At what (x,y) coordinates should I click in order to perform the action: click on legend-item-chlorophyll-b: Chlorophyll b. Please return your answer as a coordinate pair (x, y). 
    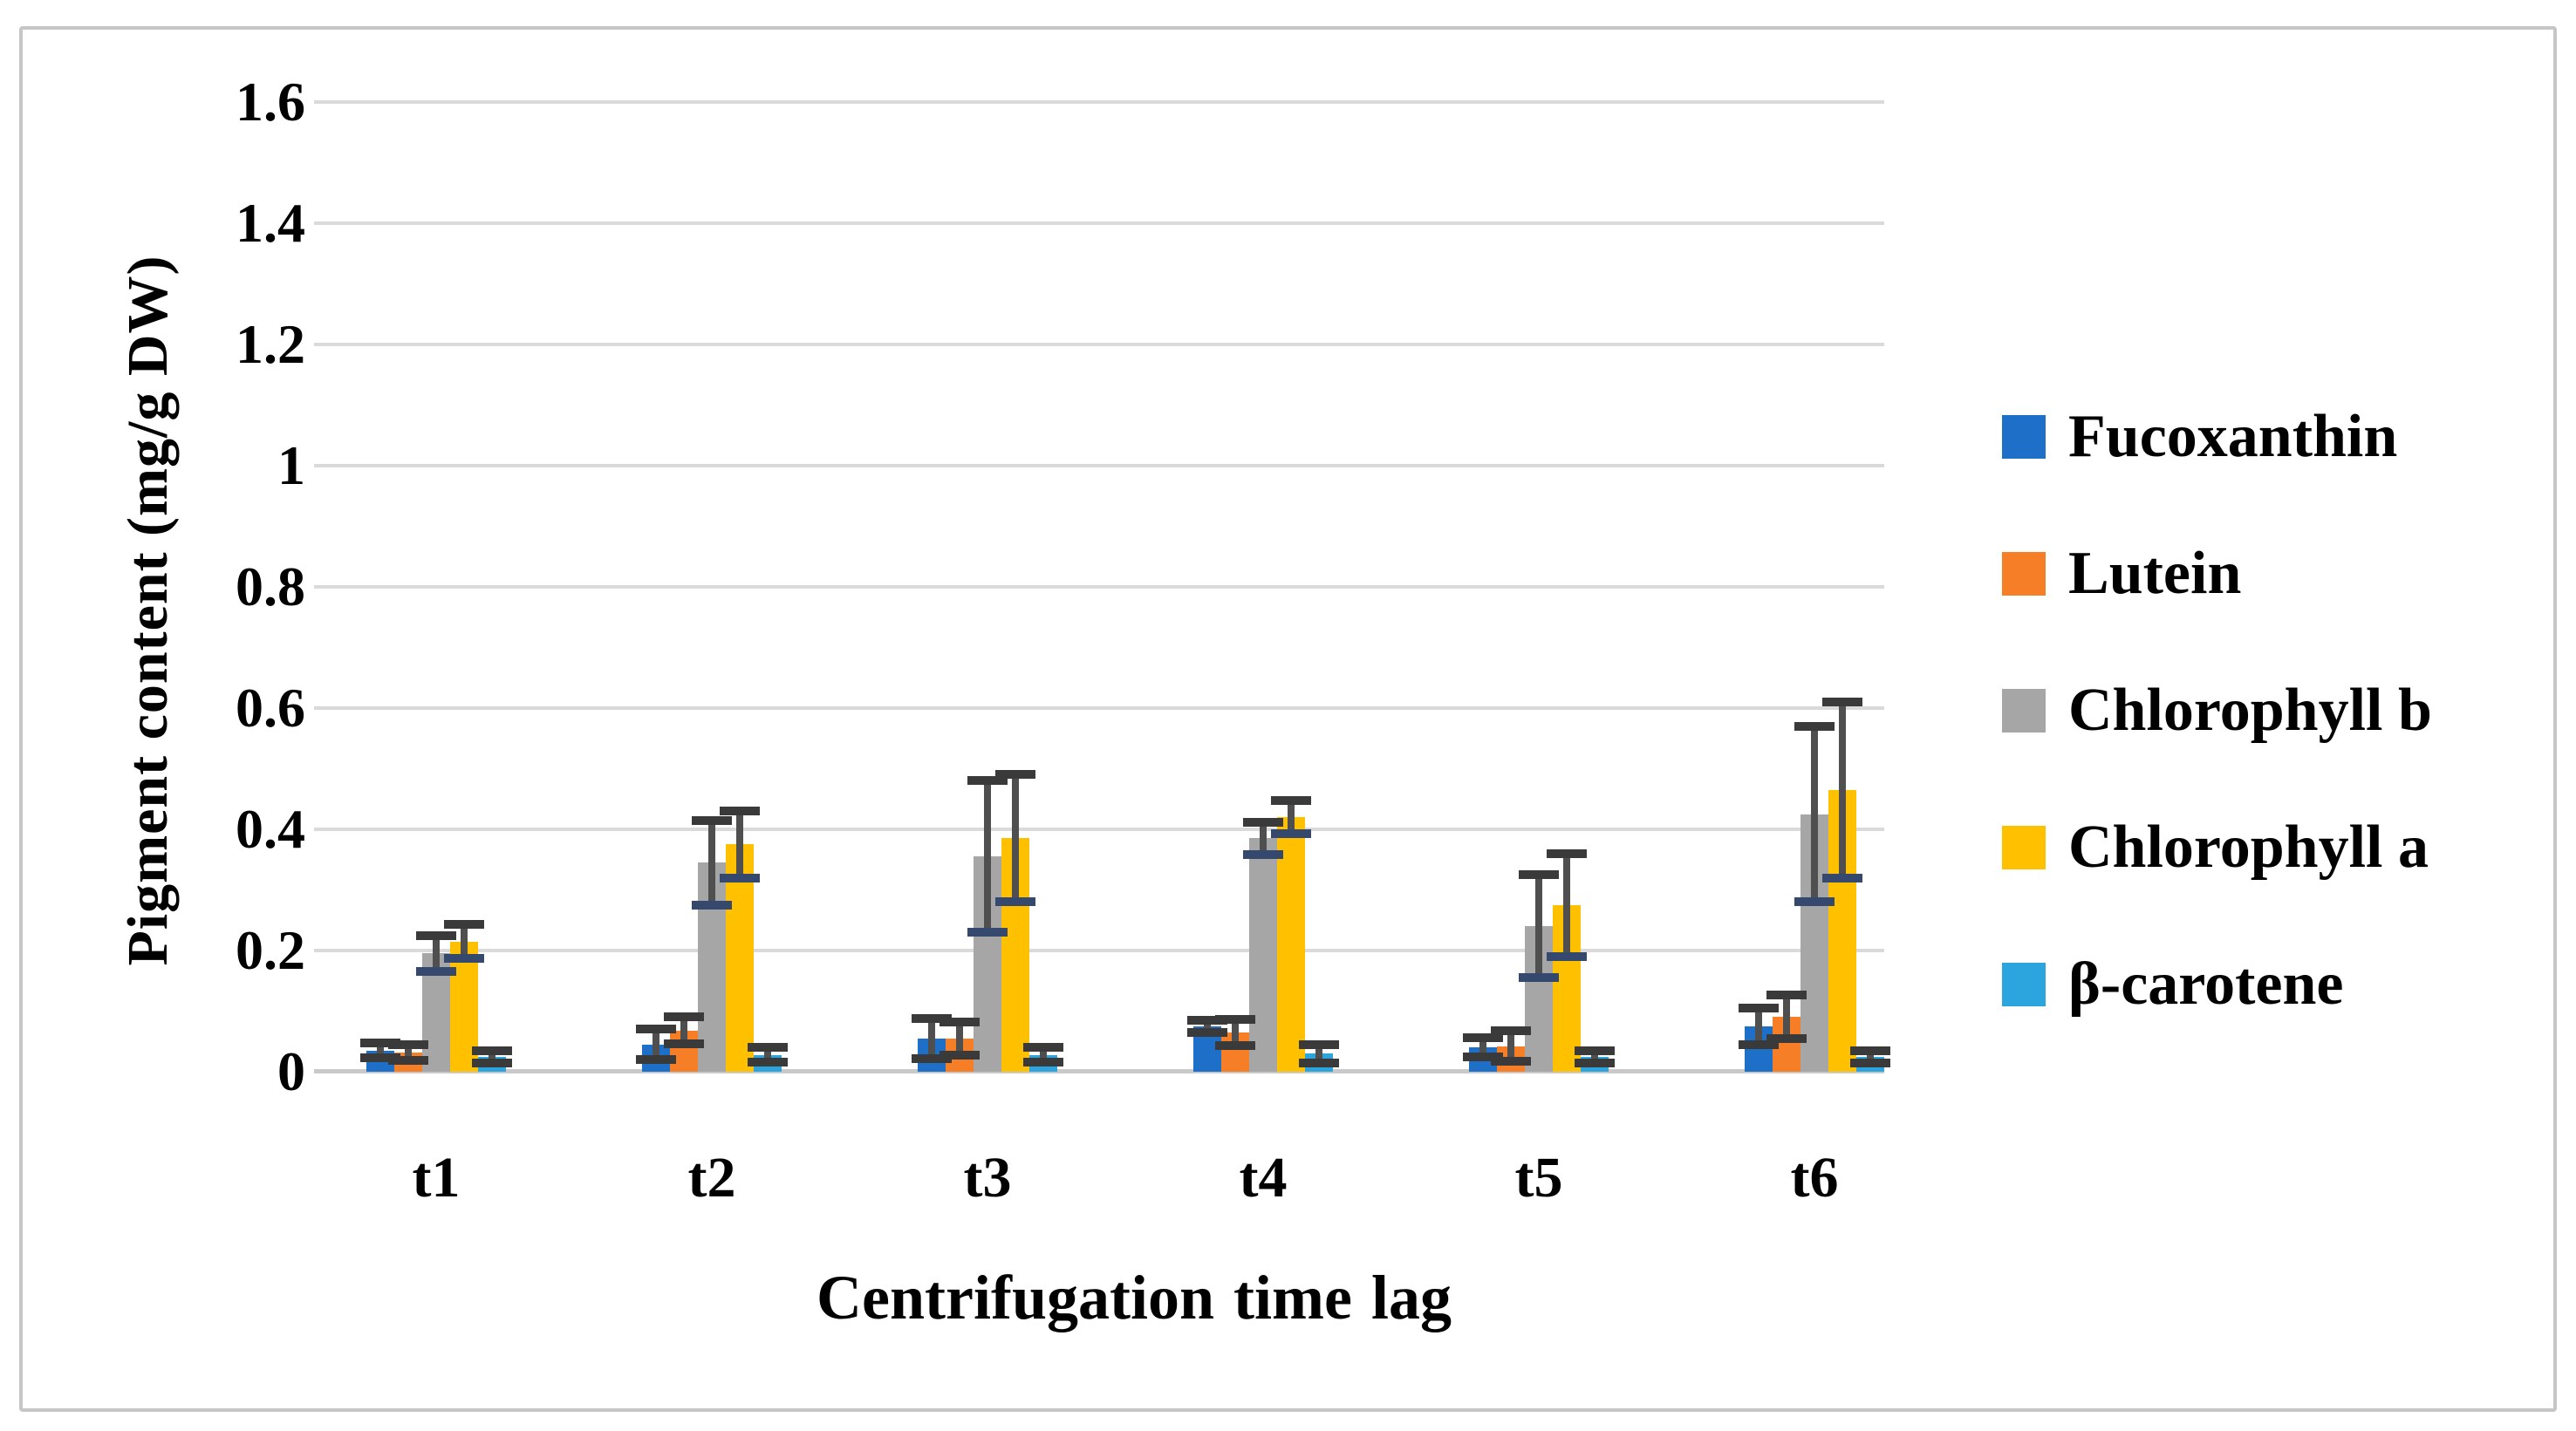
    Looking at the image, I should click on (2217, 711).